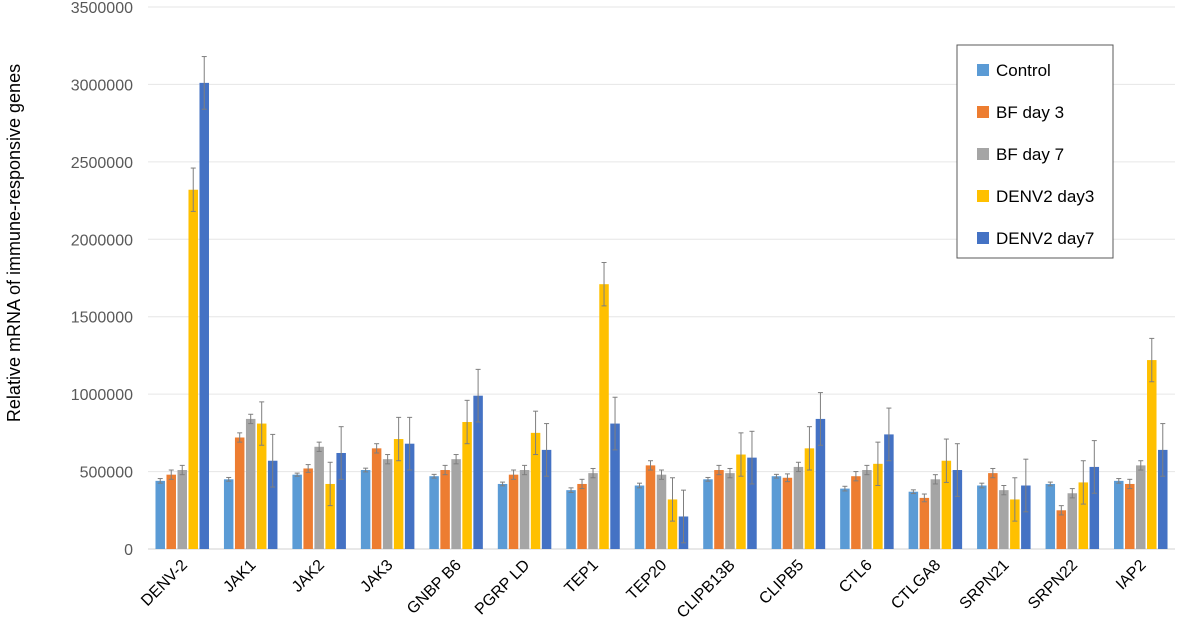  Describe the element at coordinates (1023, 70) in the screenshot. I see `legend-label: Control` at that location.